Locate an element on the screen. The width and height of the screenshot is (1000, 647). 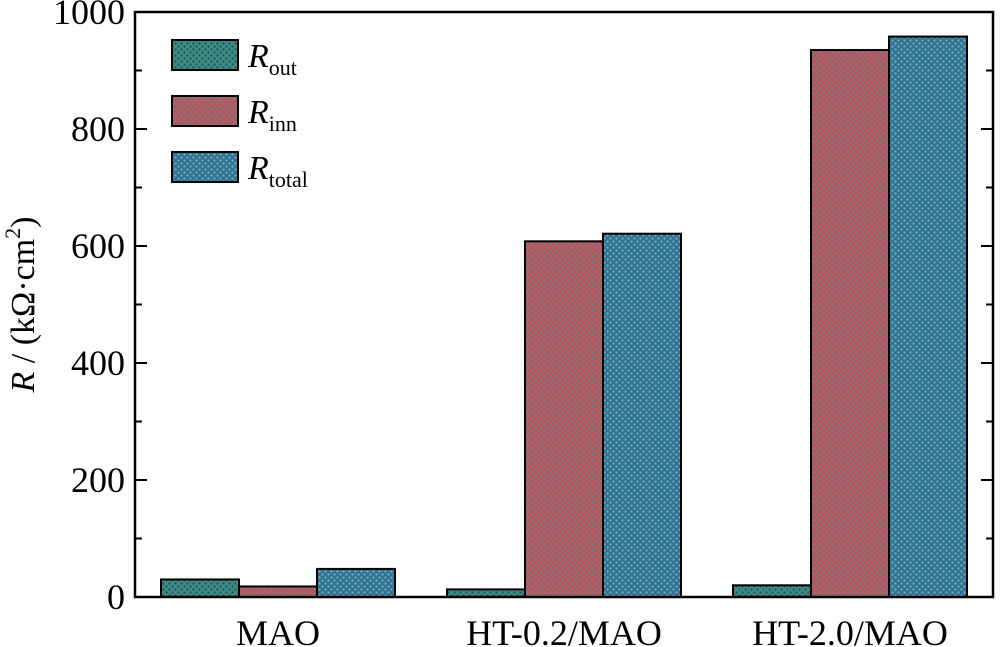
legend-swatch-r-total is located at coordinates (205, 167).